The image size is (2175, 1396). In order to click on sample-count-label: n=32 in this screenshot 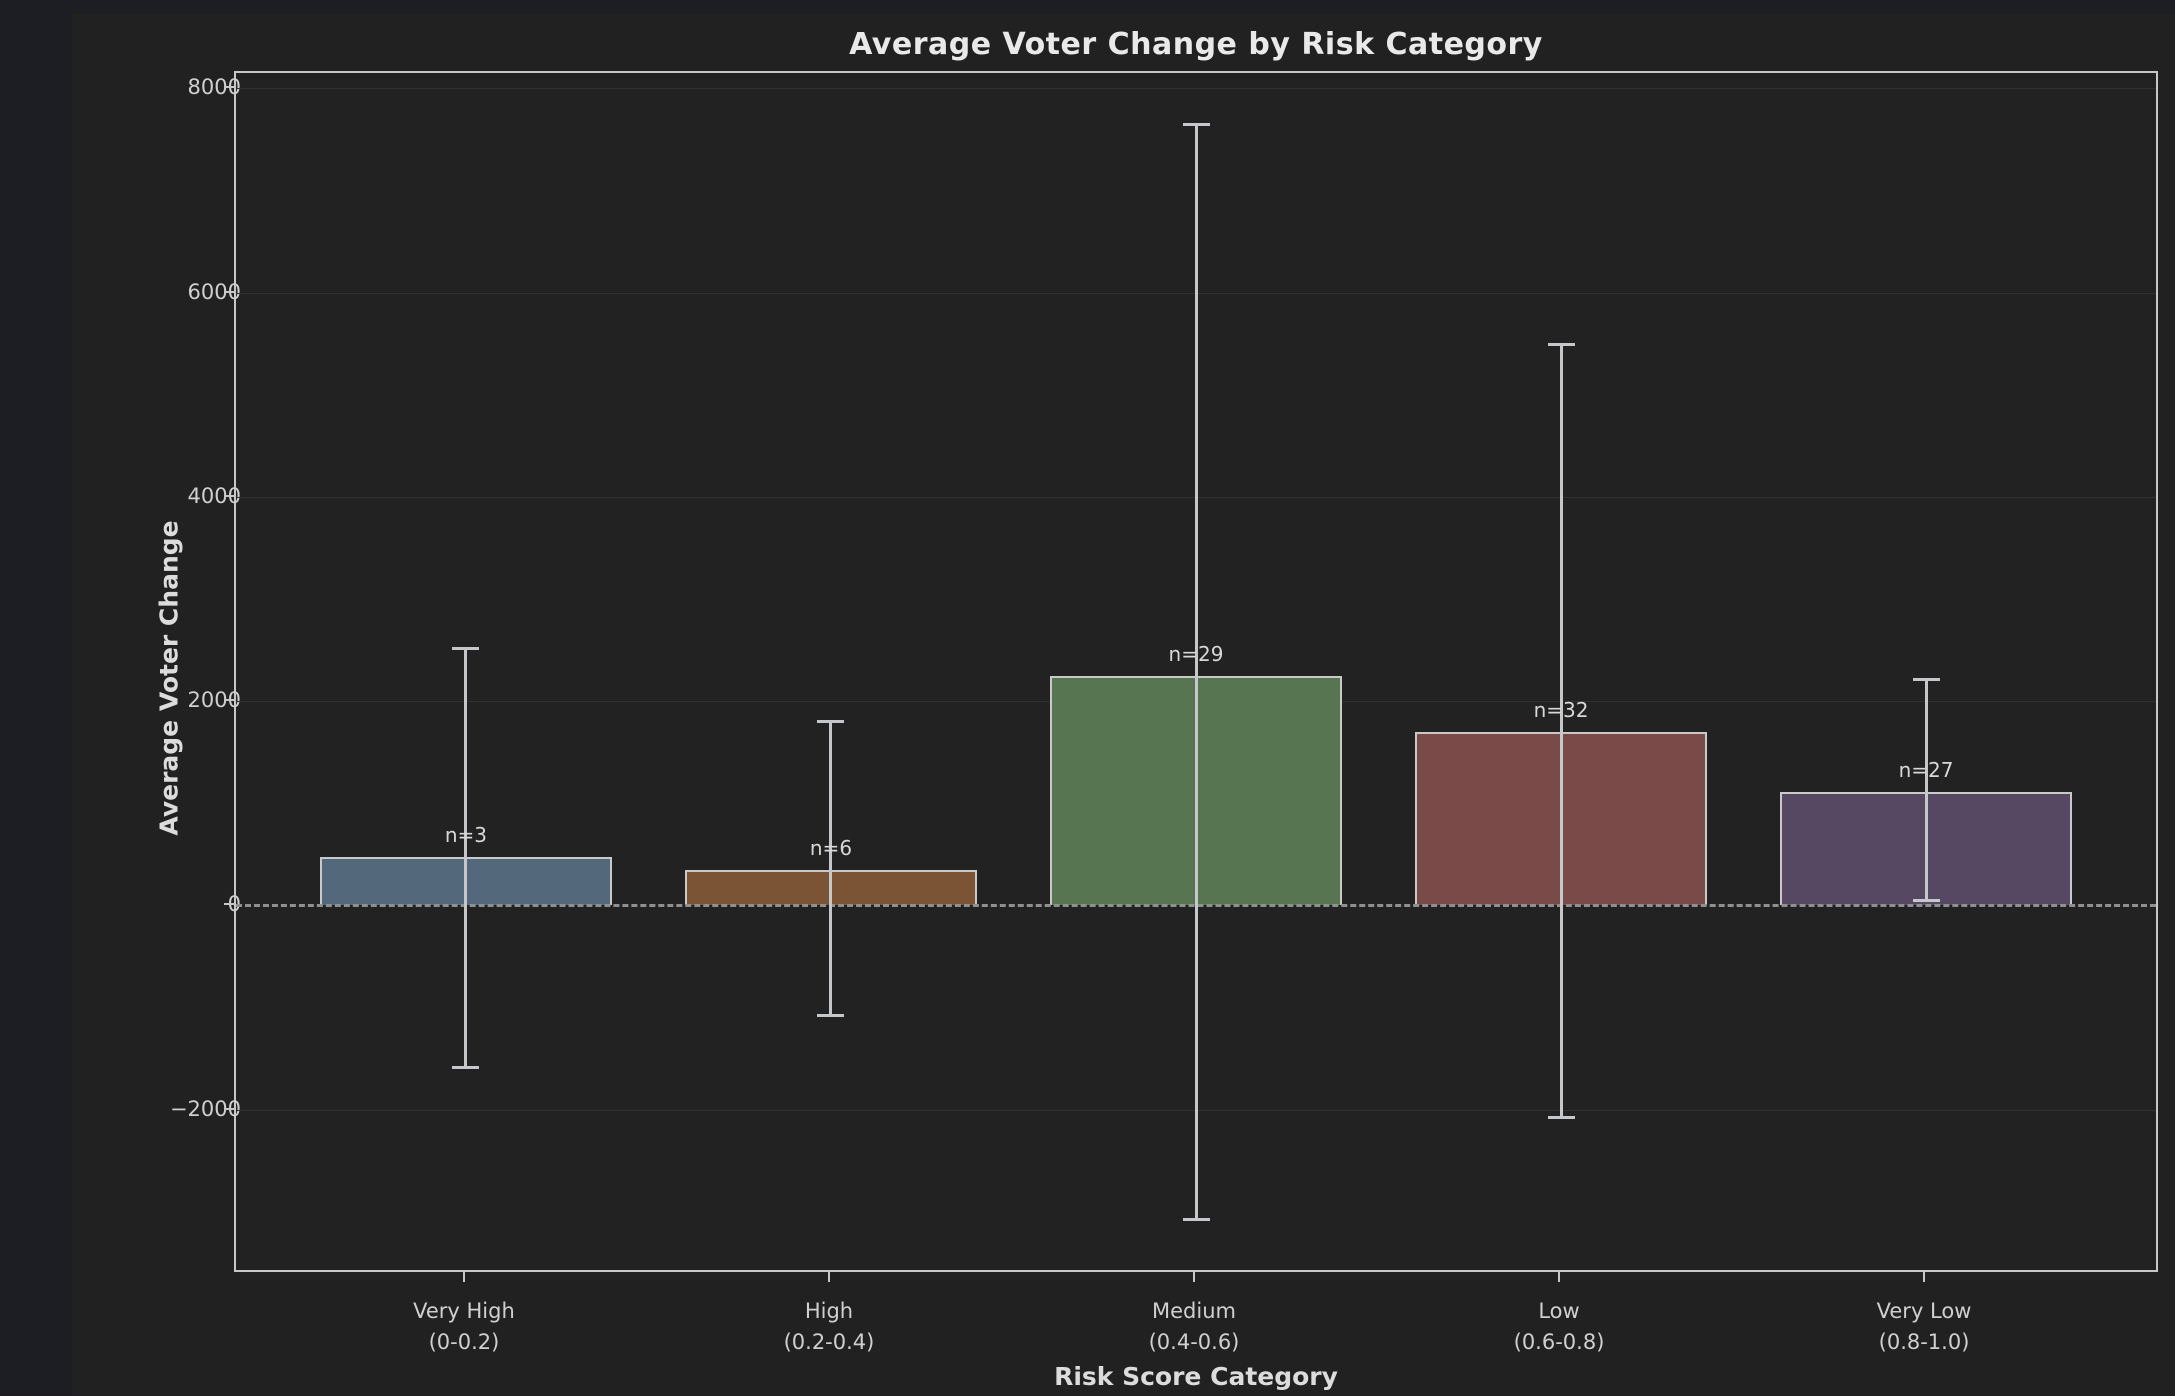, I will do `click(1561, 709)`.